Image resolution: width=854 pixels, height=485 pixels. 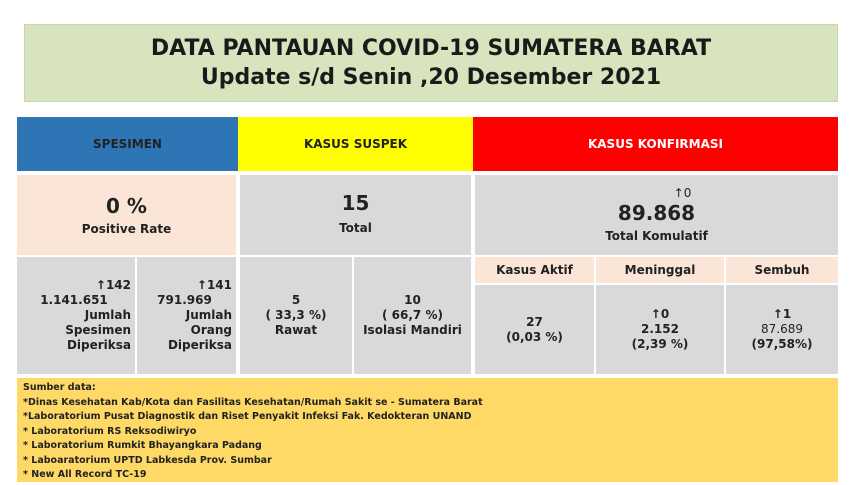 What do you see at coordinates (142, 445) in the screenshot?
I see `source-item: * Laboratorium Rumkit Bhayangkara Padang` at bounding box center [142, 445].